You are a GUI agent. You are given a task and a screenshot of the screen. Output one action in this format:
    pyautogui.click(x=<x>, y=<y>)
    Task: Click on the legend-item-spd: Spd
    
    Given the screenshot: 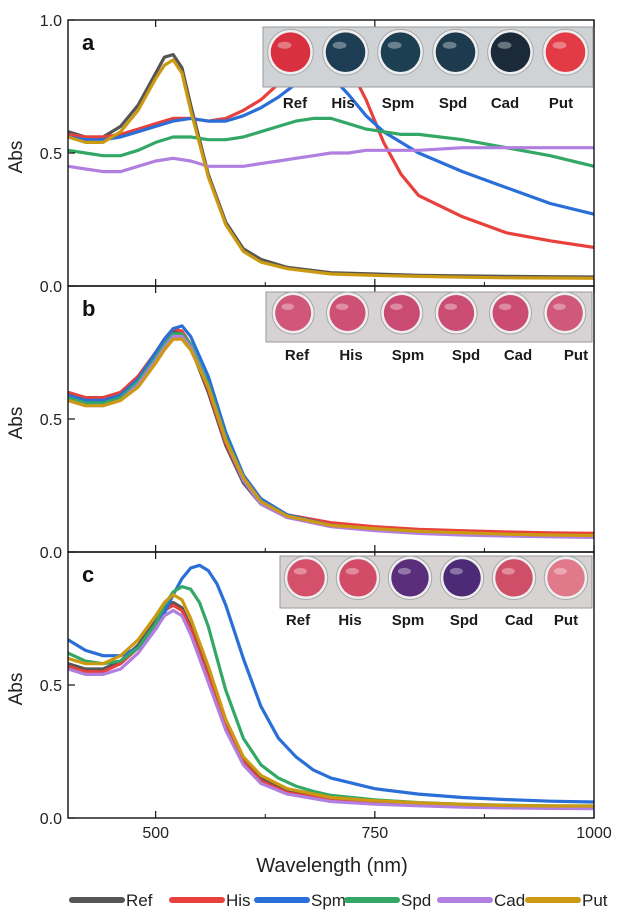 What is the action you would take?
    pyautogui.click(x=387, y=900)
    